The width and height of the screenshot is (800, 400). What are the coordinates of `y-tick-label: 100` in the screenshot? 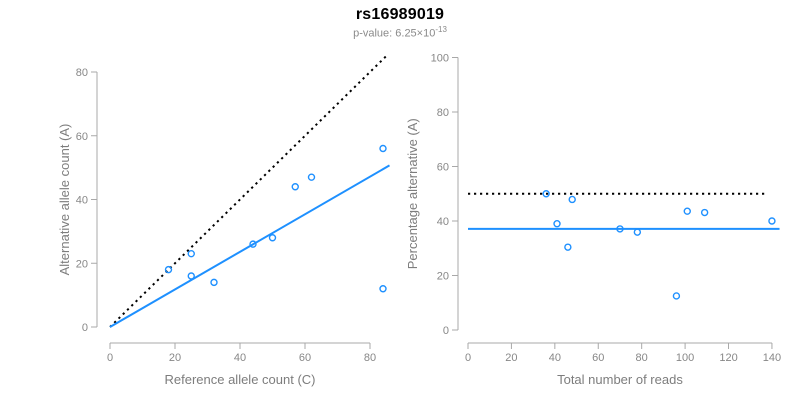 It's located at (440, 59).